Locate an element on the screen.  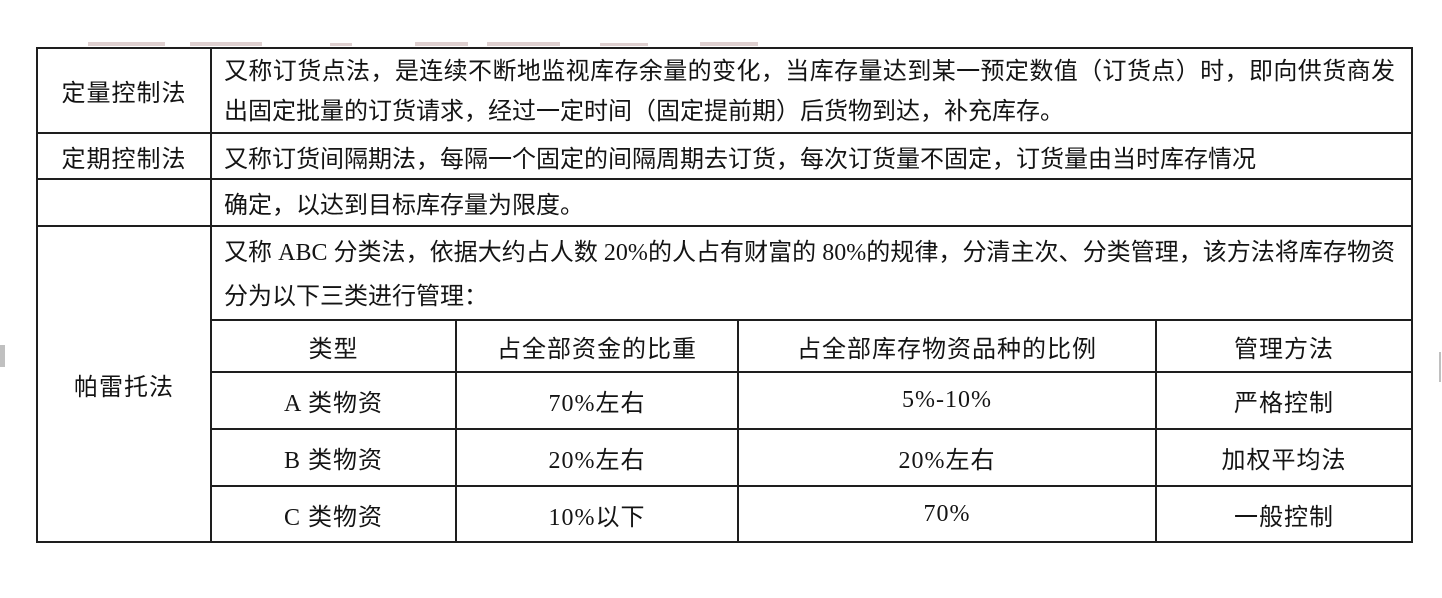
right-edge-mark is located at coordinates (1440, 367).